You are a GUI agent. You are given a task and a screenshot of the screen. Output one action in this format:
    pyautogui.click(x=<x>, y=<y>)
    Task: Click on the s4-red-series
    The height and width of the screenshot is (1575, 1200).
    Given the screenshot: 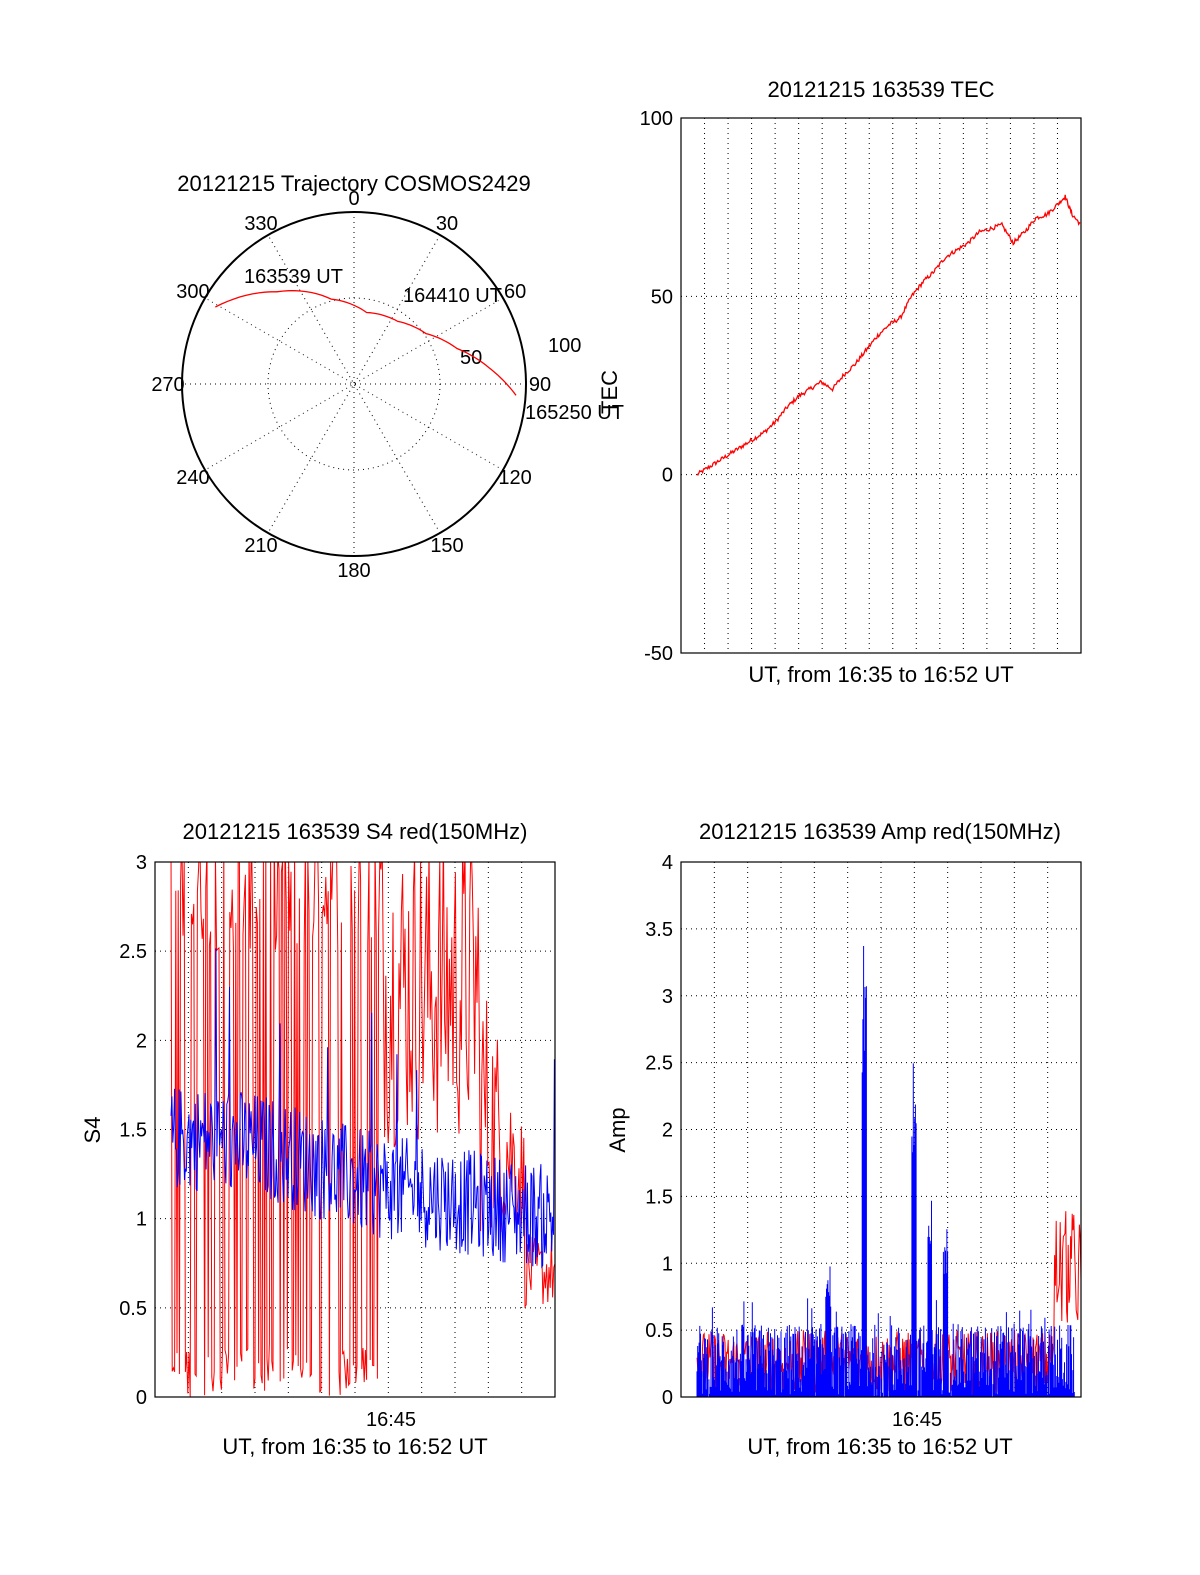 What is the action you would take?
    pyautogui.click(x=362, y=1129)
    